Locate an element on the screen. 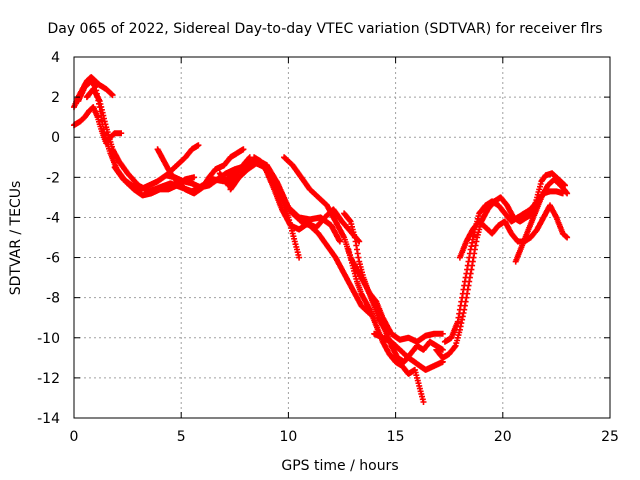 Image resolution: width=640 pixels, height=480 pixels. y-tick-label: -12 is located at coordinates (48, 379).